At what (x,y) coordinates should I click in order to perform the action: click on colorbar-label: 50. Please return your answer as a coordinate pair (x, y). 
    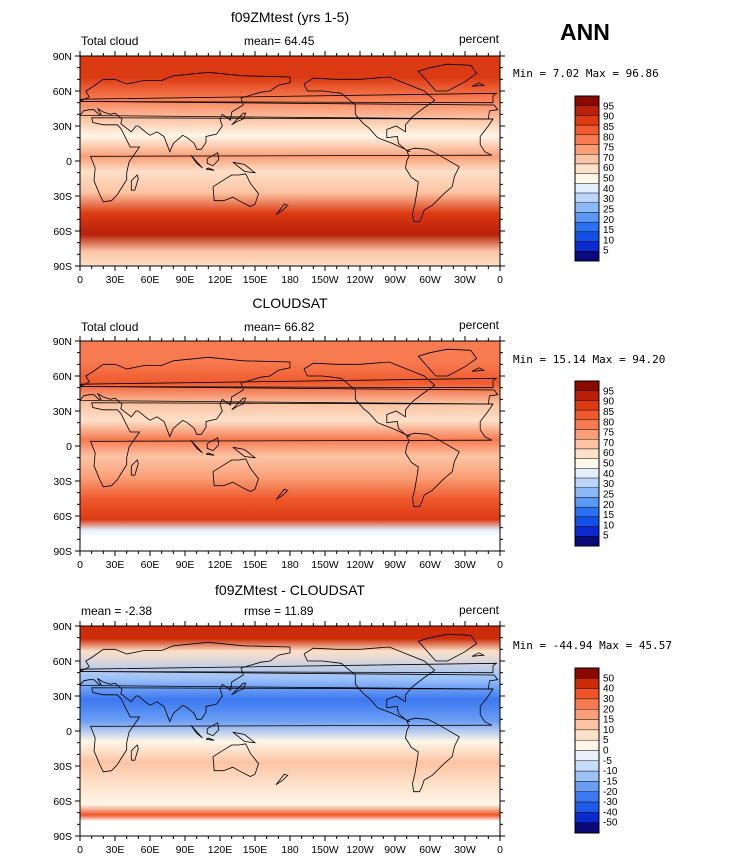
    Looking at the image, I should click on (609, 464).